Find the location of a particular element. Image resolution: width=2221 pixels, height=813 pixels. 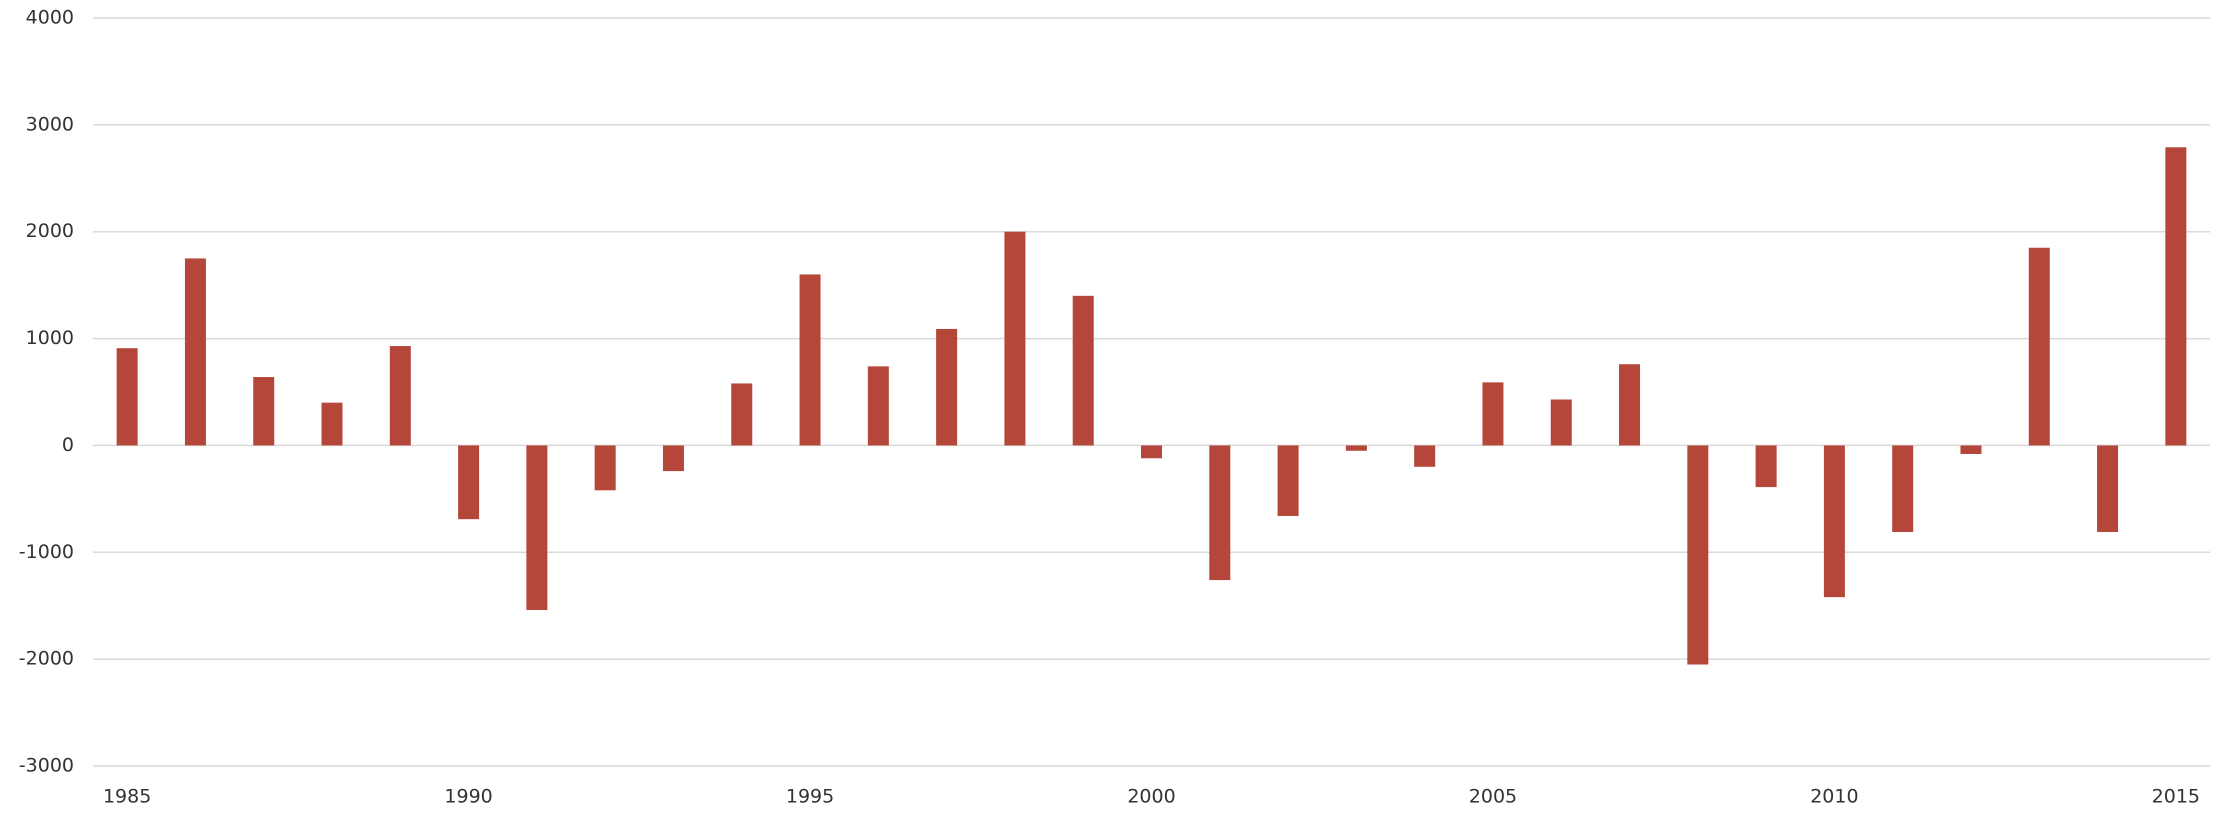

y-tick-label: 3000 is located at coordinates (50, 124).